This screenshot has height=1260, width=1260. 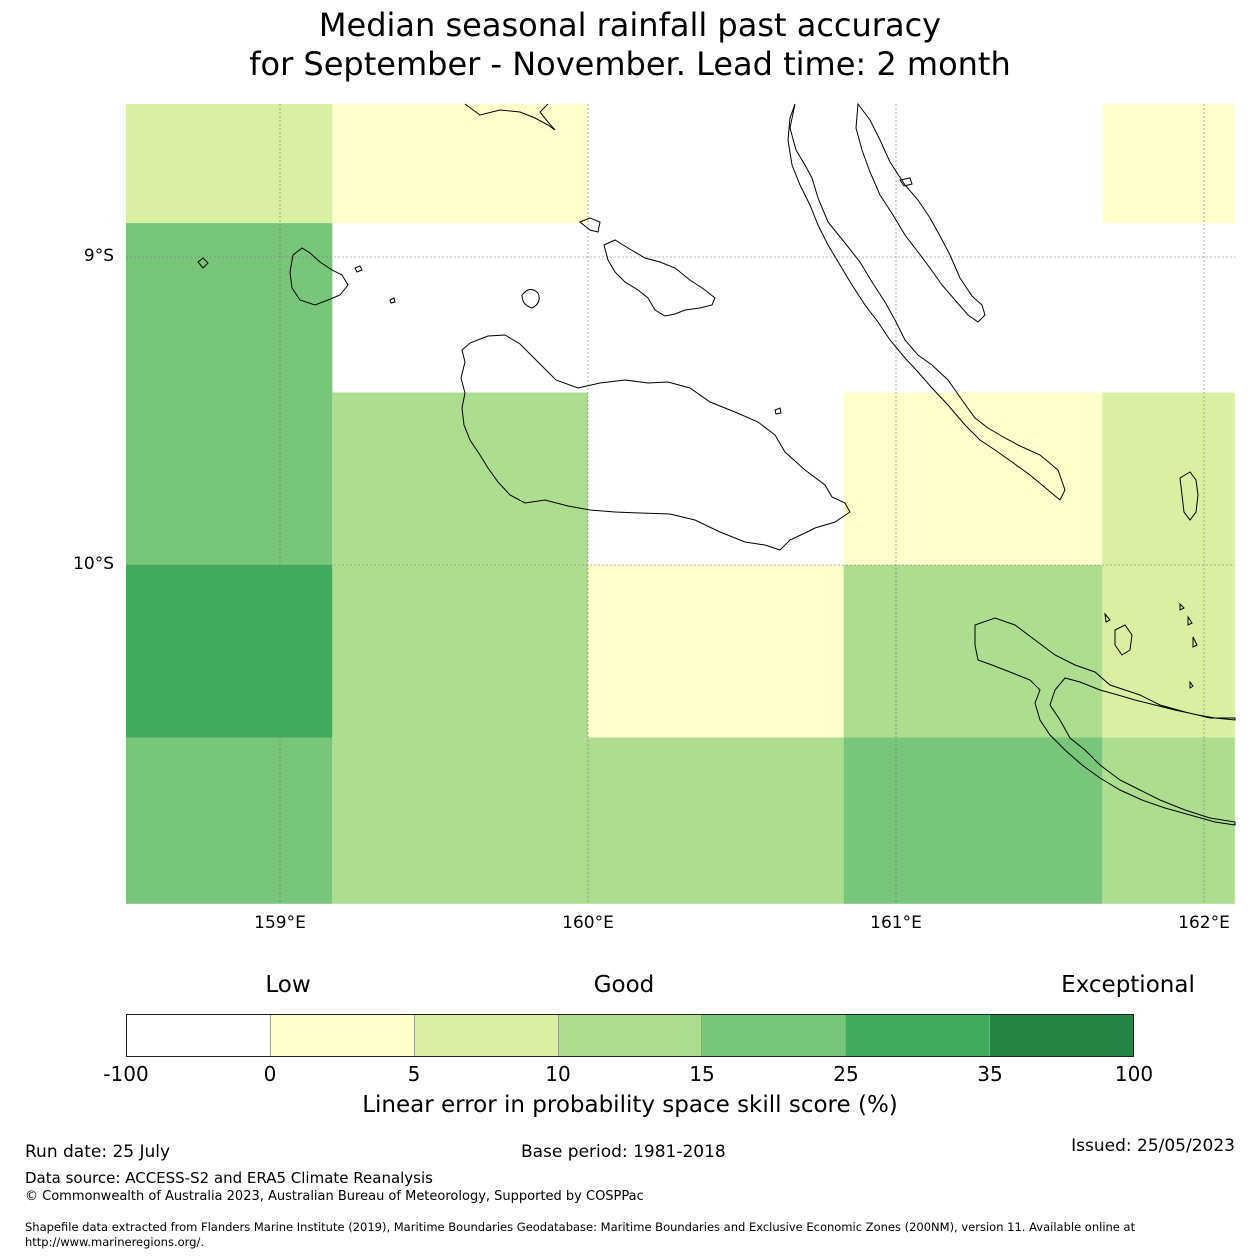 I want to click on colorbar-tick: -100, so click(x=126, y=1074).